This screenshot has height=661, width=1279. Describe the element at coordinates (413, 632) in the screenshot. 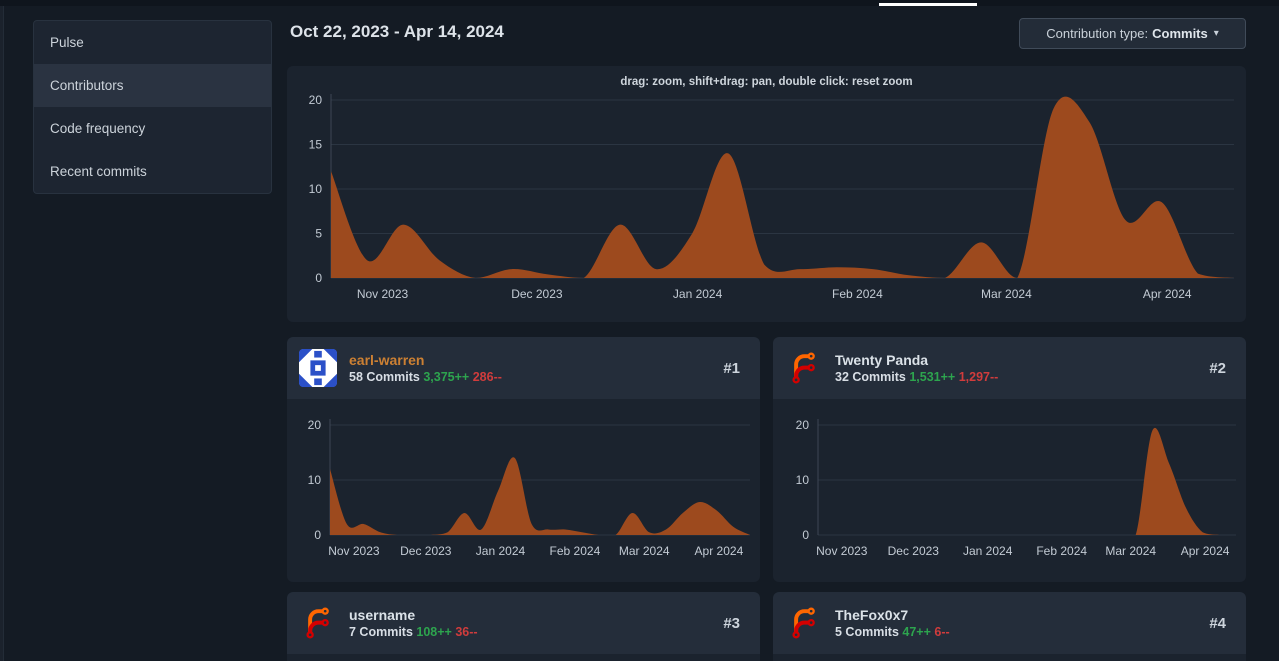

I see `contributor-stats: 7 Commits 108++ 36--` at that location.